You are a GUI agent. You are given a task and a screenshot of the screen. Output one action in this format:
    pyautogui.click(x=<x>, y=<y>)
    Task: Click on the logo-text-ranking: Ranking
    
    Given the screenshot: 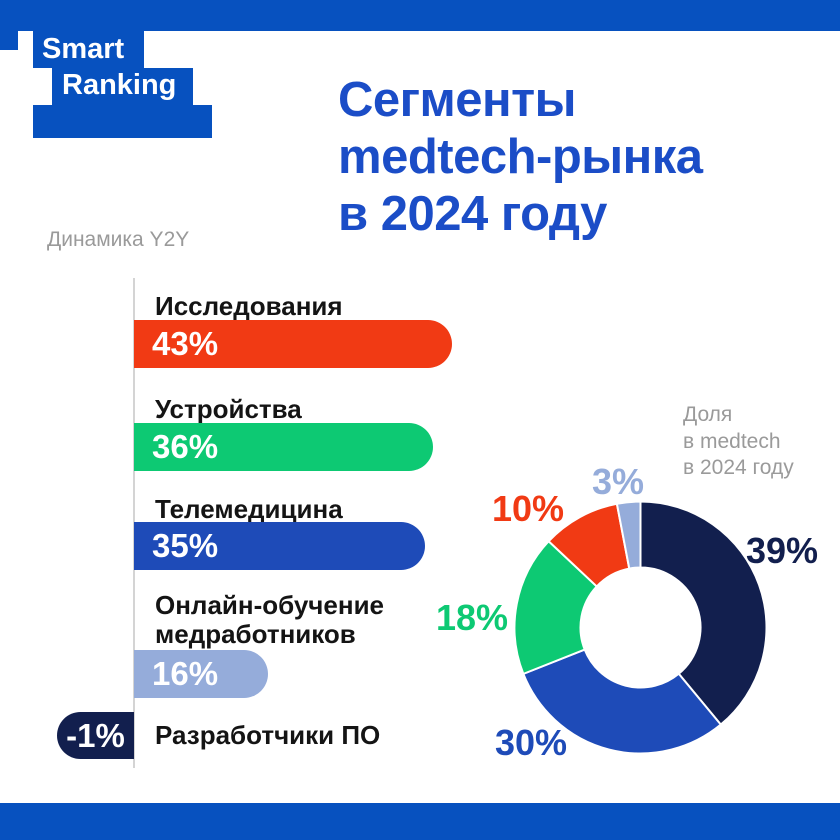 What is the action you would take?
    pyautogui.click(x=119, y=85)
    